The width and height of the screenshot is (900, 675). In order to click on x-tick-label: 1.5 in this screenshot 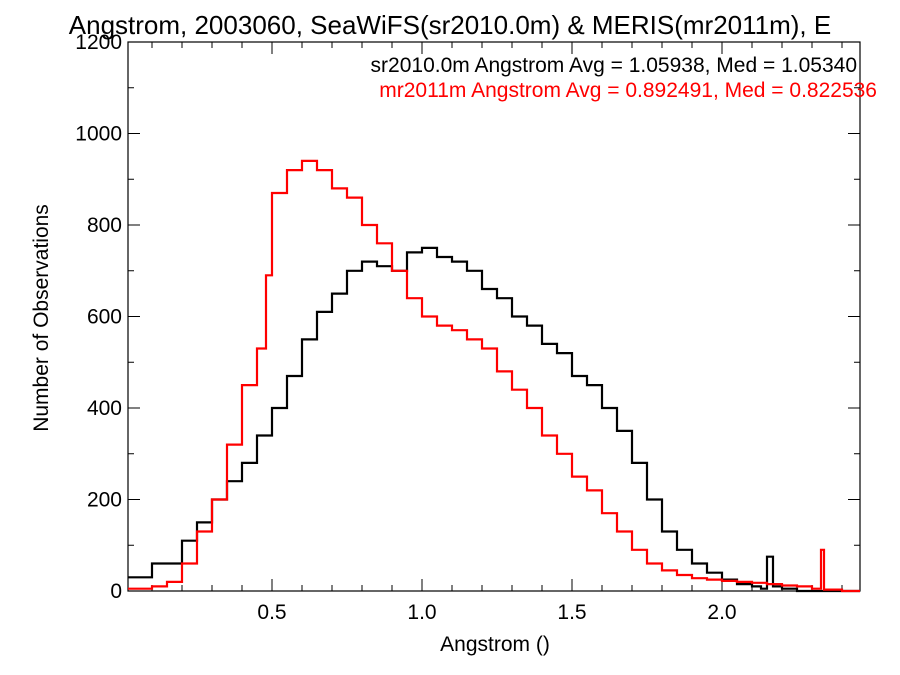, I will do `click(571, 612)`.